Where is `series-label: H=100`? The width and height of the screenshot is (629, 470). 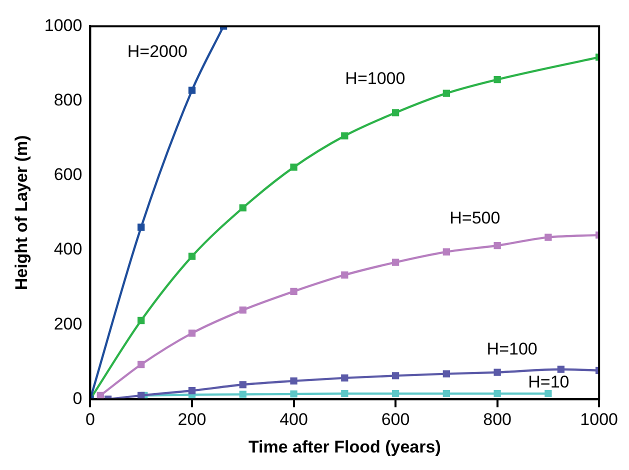 series-label: H=100 is located at coordinates (512, 348).